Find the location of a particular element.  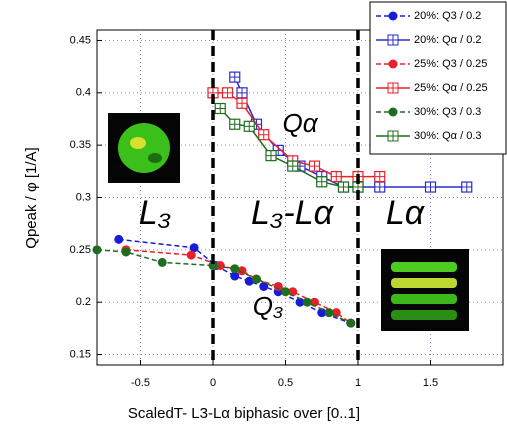

annotation: Q₃ is located at coordinates (268, 306).